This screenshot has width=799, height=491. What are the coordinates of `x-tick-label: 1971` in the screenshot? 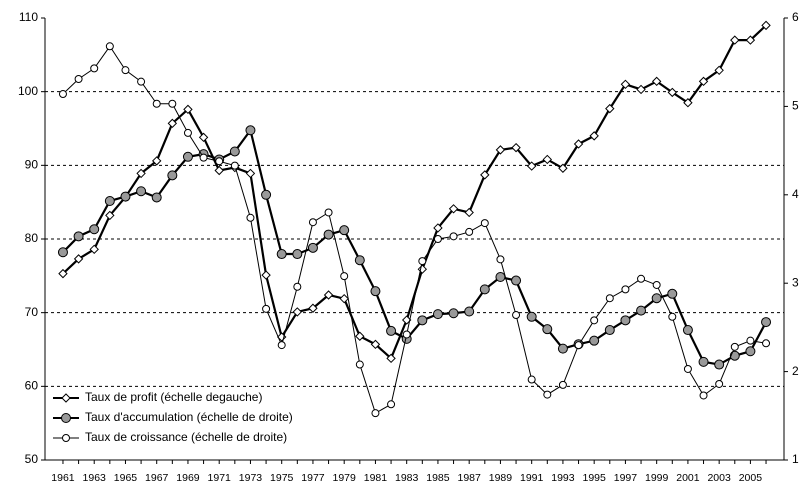 It's located at (220, 478).